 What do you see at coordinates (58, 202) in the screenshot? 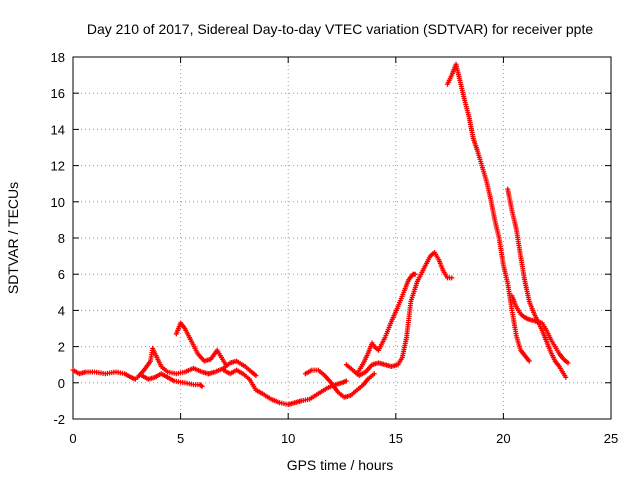
I see `y-tick-label: 10` at bounding box center [58, 202].